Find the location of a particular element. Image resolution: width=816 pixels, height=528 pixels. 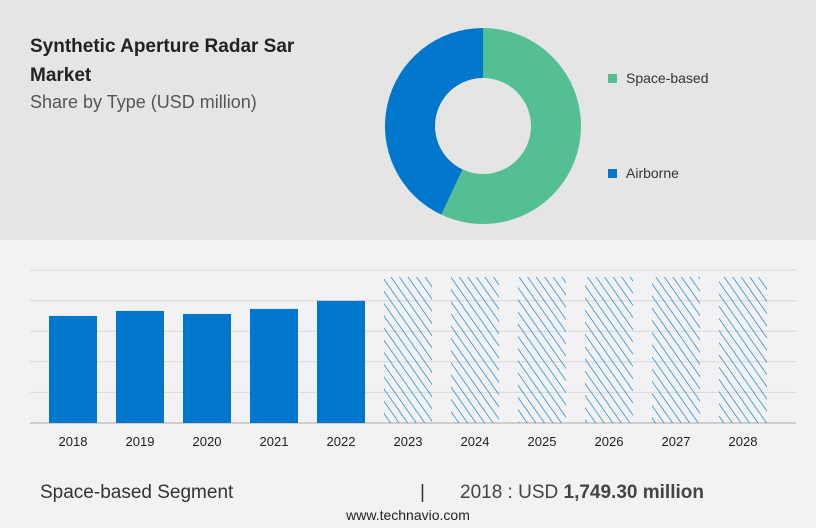

x-tick-label: 2025 is located at coordinates (542, 441).